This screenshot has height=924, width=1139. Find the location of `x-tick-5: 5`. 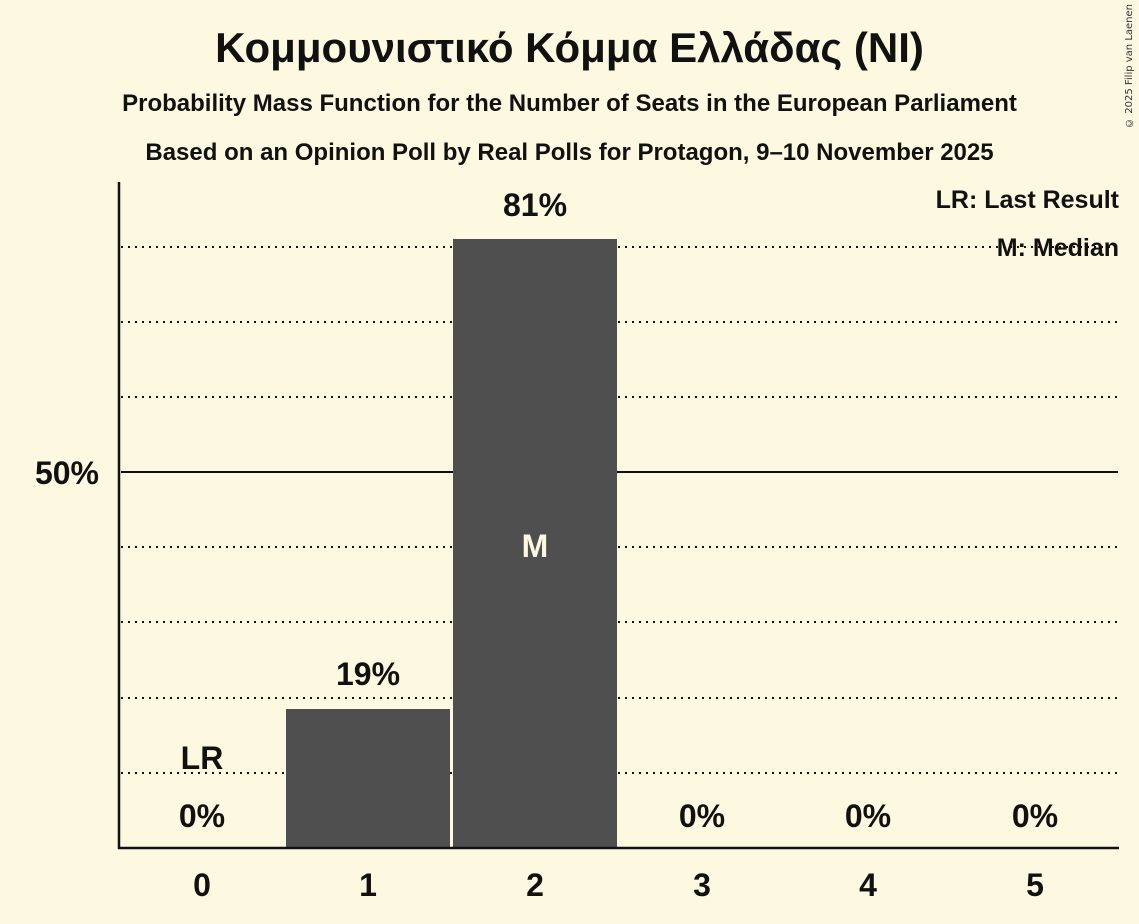

x-tick-5: 5 is located at coordinates (1035, 885).